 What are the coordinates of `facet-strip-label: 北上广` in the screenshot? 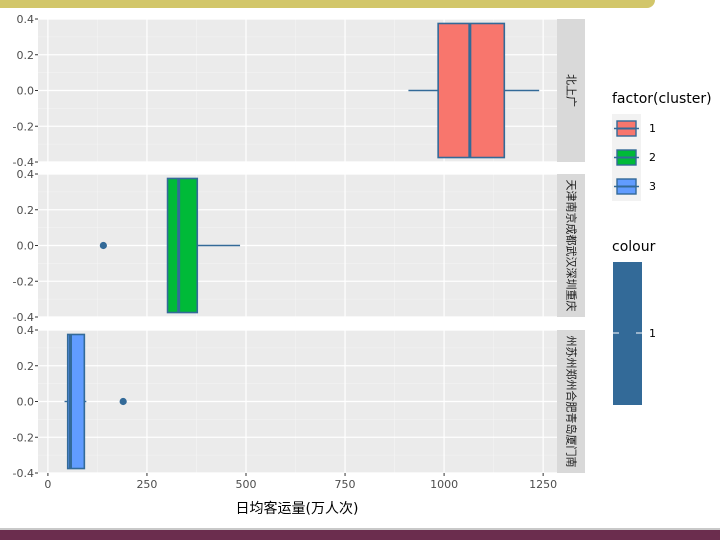 It's located at (571, 90).